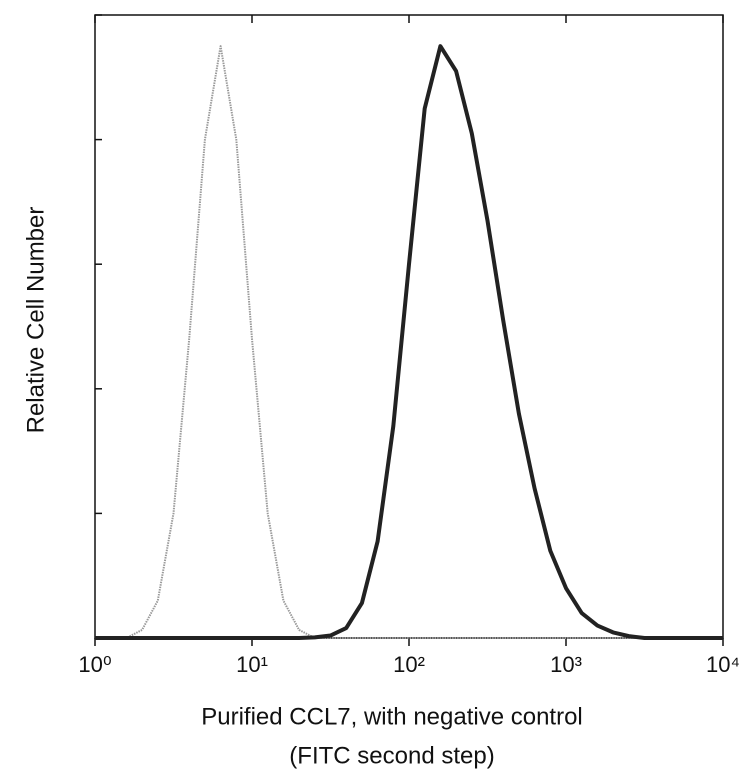 The height and width of the screenshot is (783, 739). Describe the element at coordinates (35, 320) in the screenshot. I see `y-axis-title: Relative Cell Number` at that location.